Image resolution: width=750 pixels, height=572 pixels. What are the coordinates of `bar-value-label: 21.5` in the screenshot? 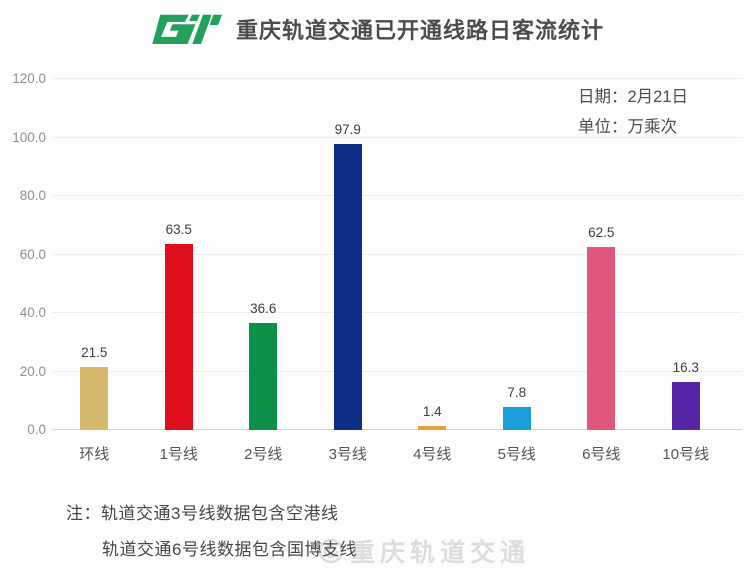 It's located at (94, 353).